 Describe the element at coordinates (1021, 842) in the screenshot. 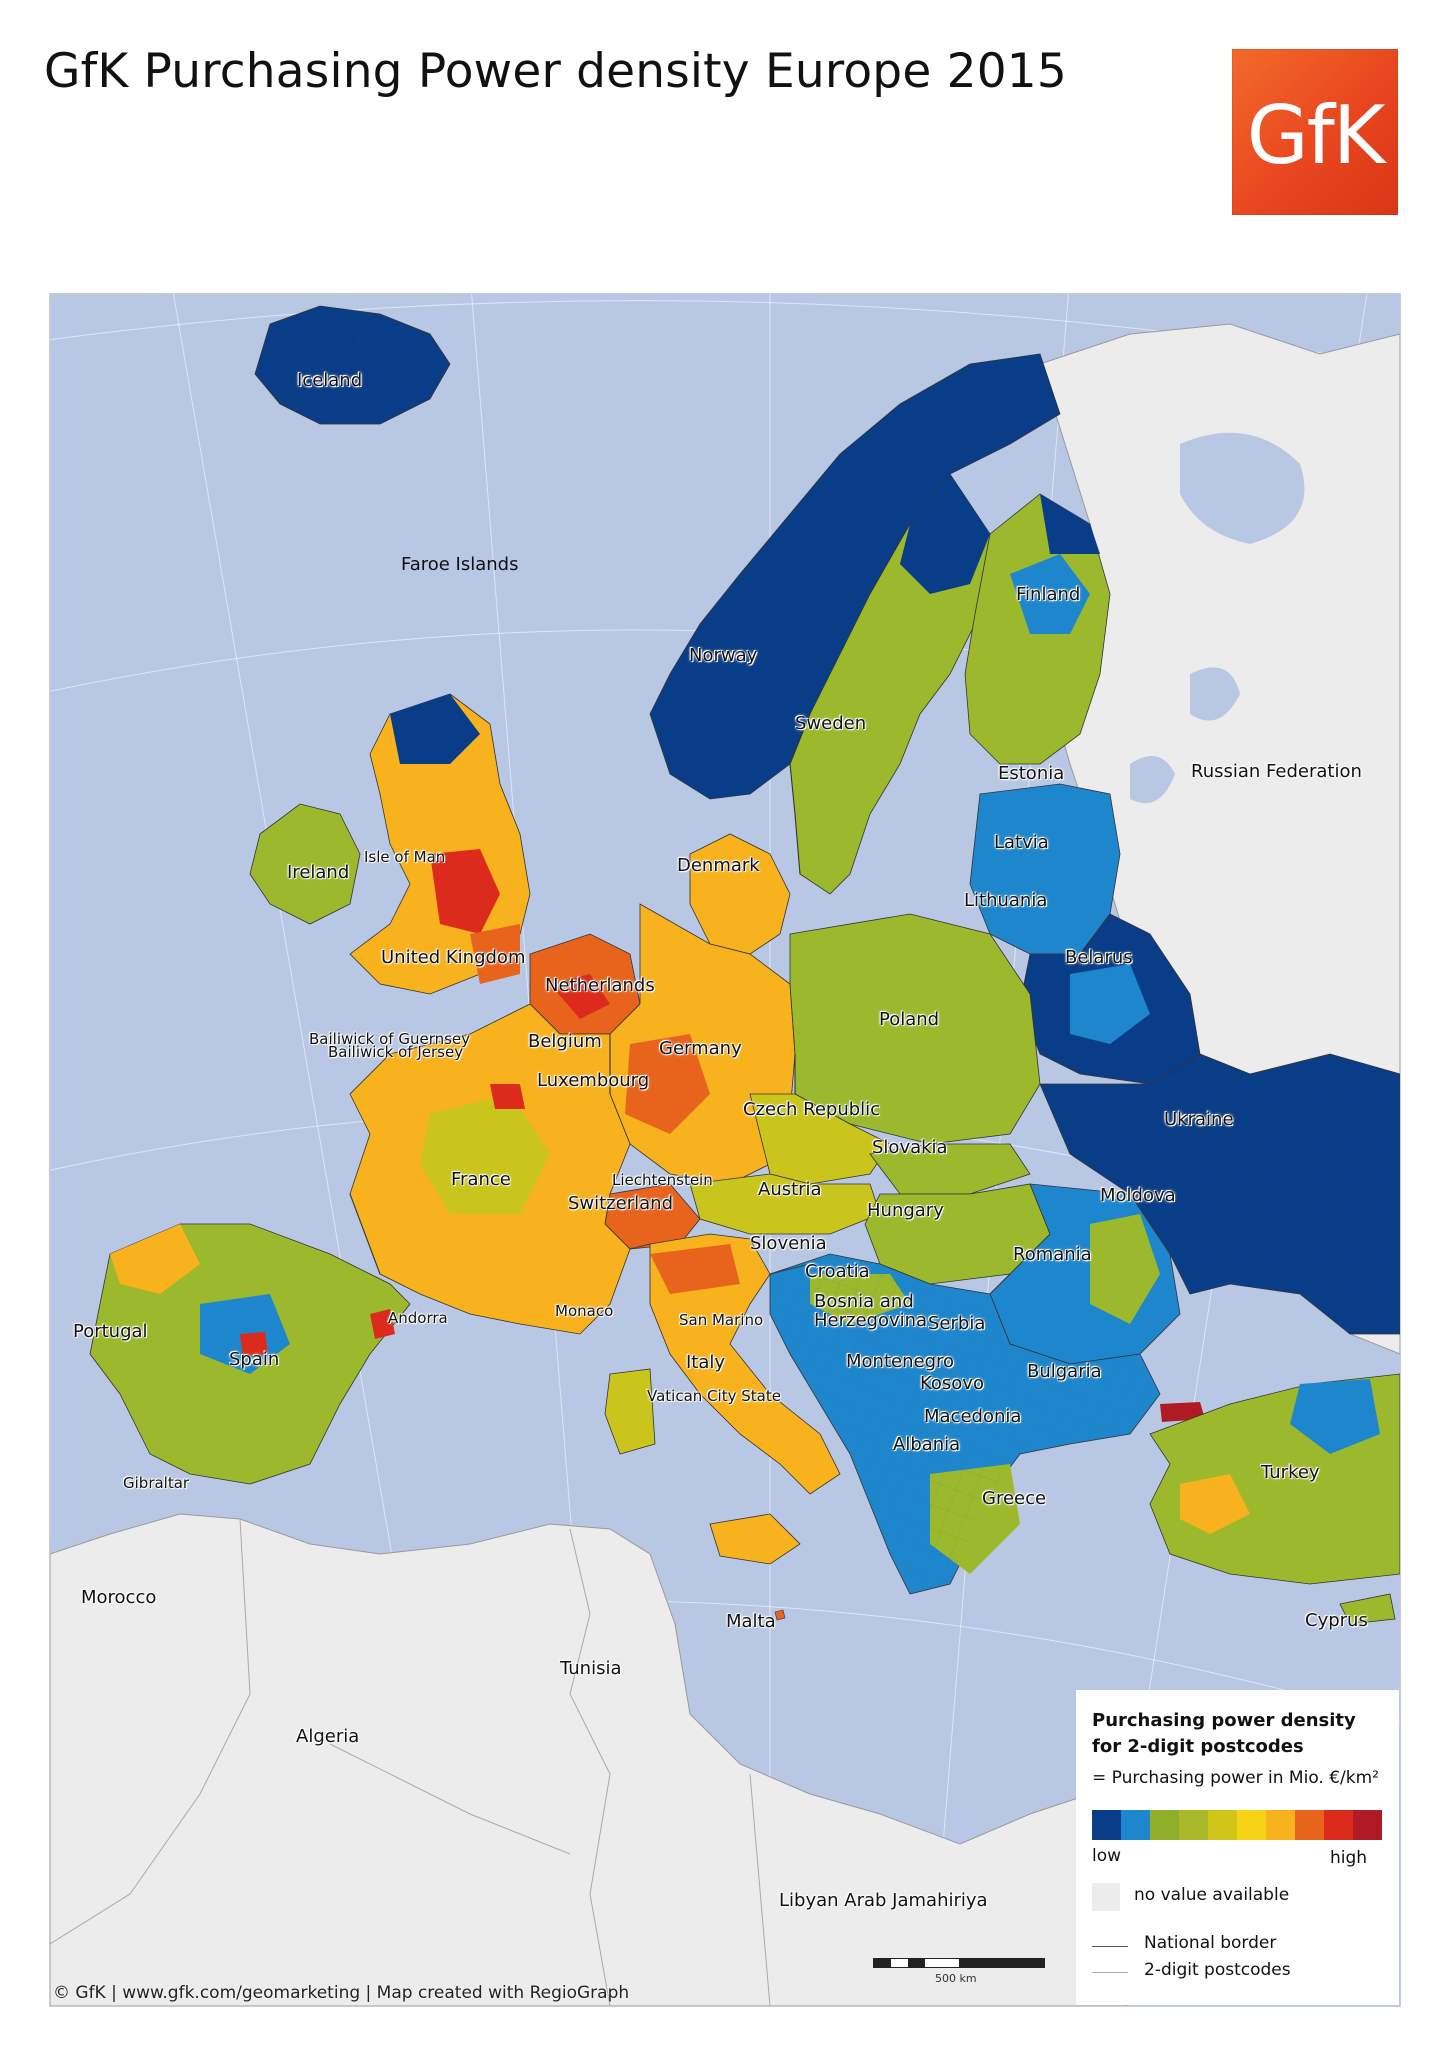

I see `label-latvia: Latvia` at that location.